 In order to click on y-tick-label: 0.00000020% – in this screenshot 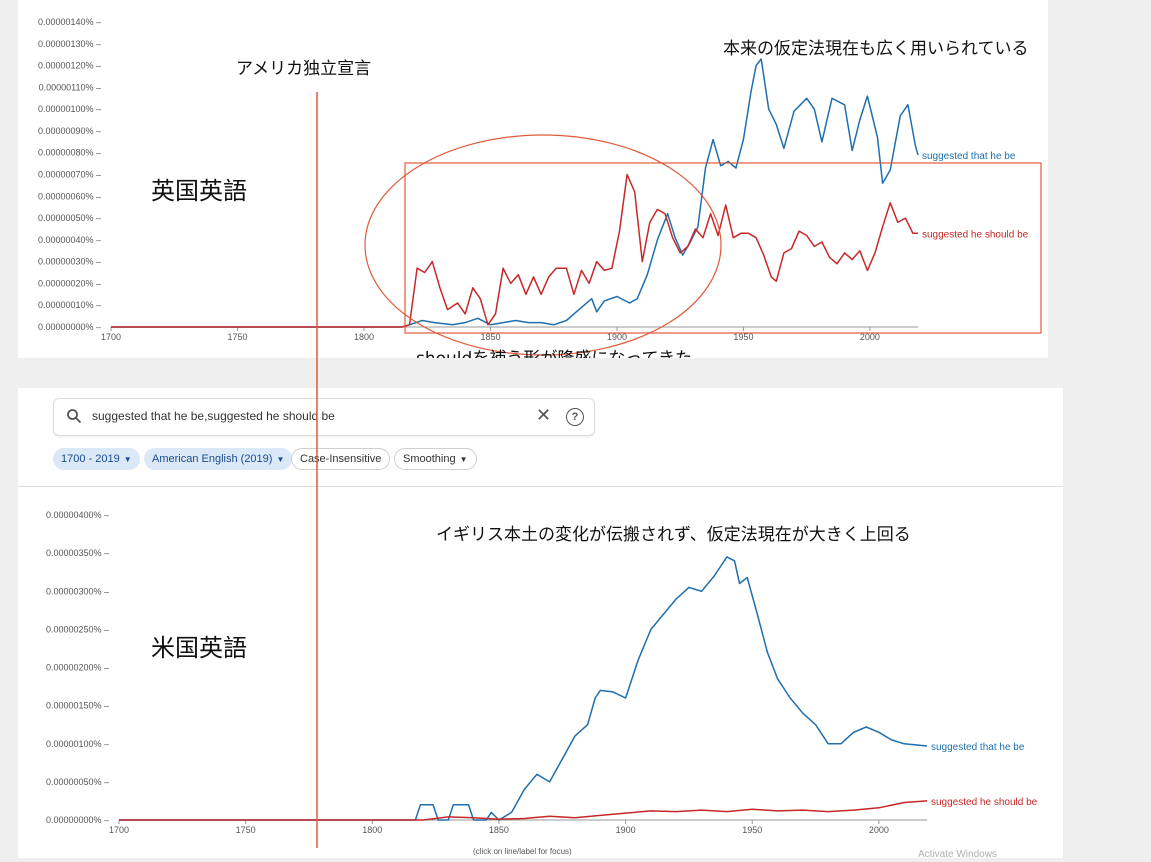, I will do `click(69, 283)`.